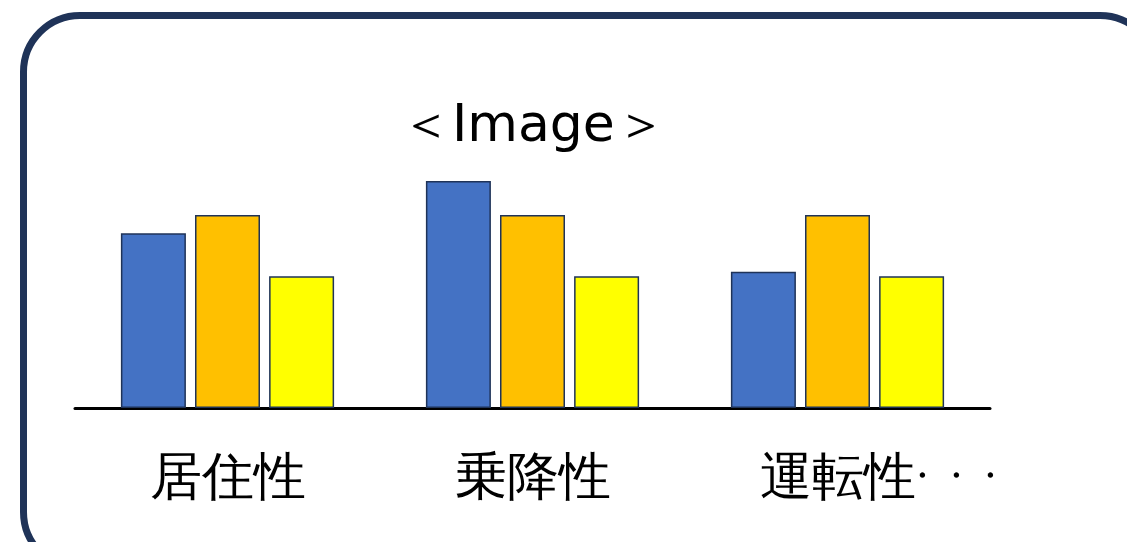 The image size is (1127, 542). What do you see at coordinates (227, 476) in the screenshot?
I see `x-tick-label: 居住性` at bounding box center [227, 476].